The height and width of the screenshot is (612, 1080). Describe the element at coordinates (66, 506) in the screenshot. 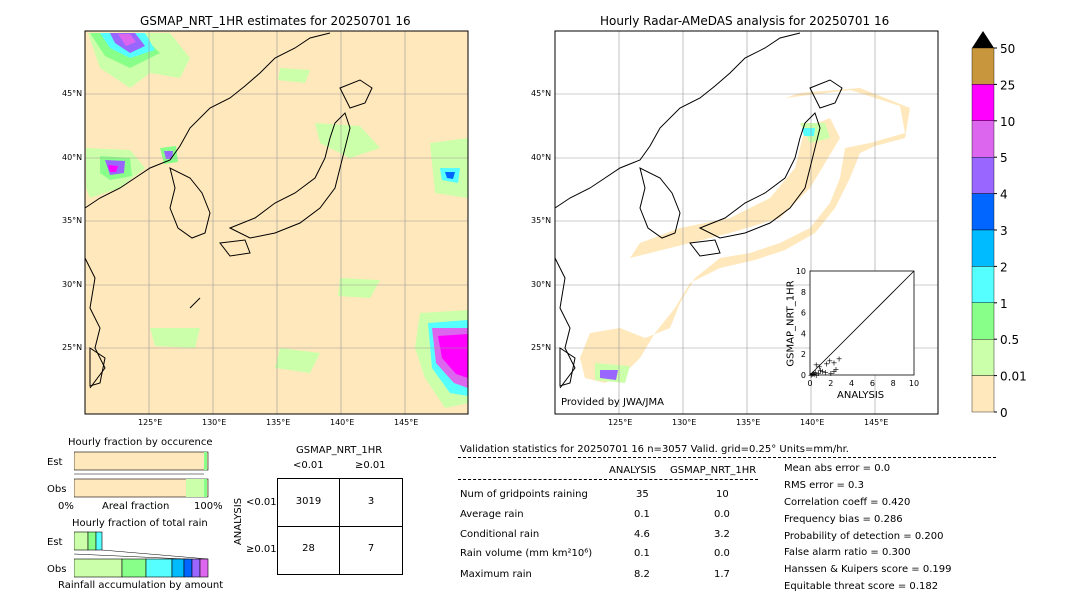

I see `occurrence-axis-left: 0%` at that location.